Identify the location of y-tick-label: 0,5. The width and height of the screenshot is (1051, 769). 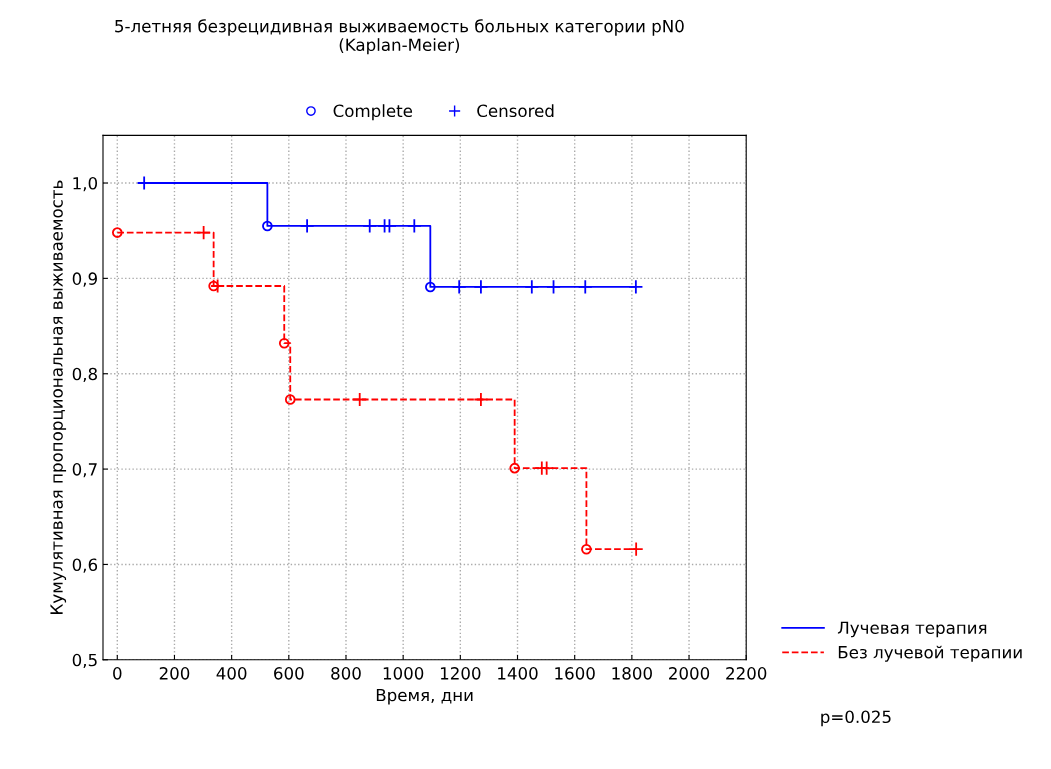
(84, 661).